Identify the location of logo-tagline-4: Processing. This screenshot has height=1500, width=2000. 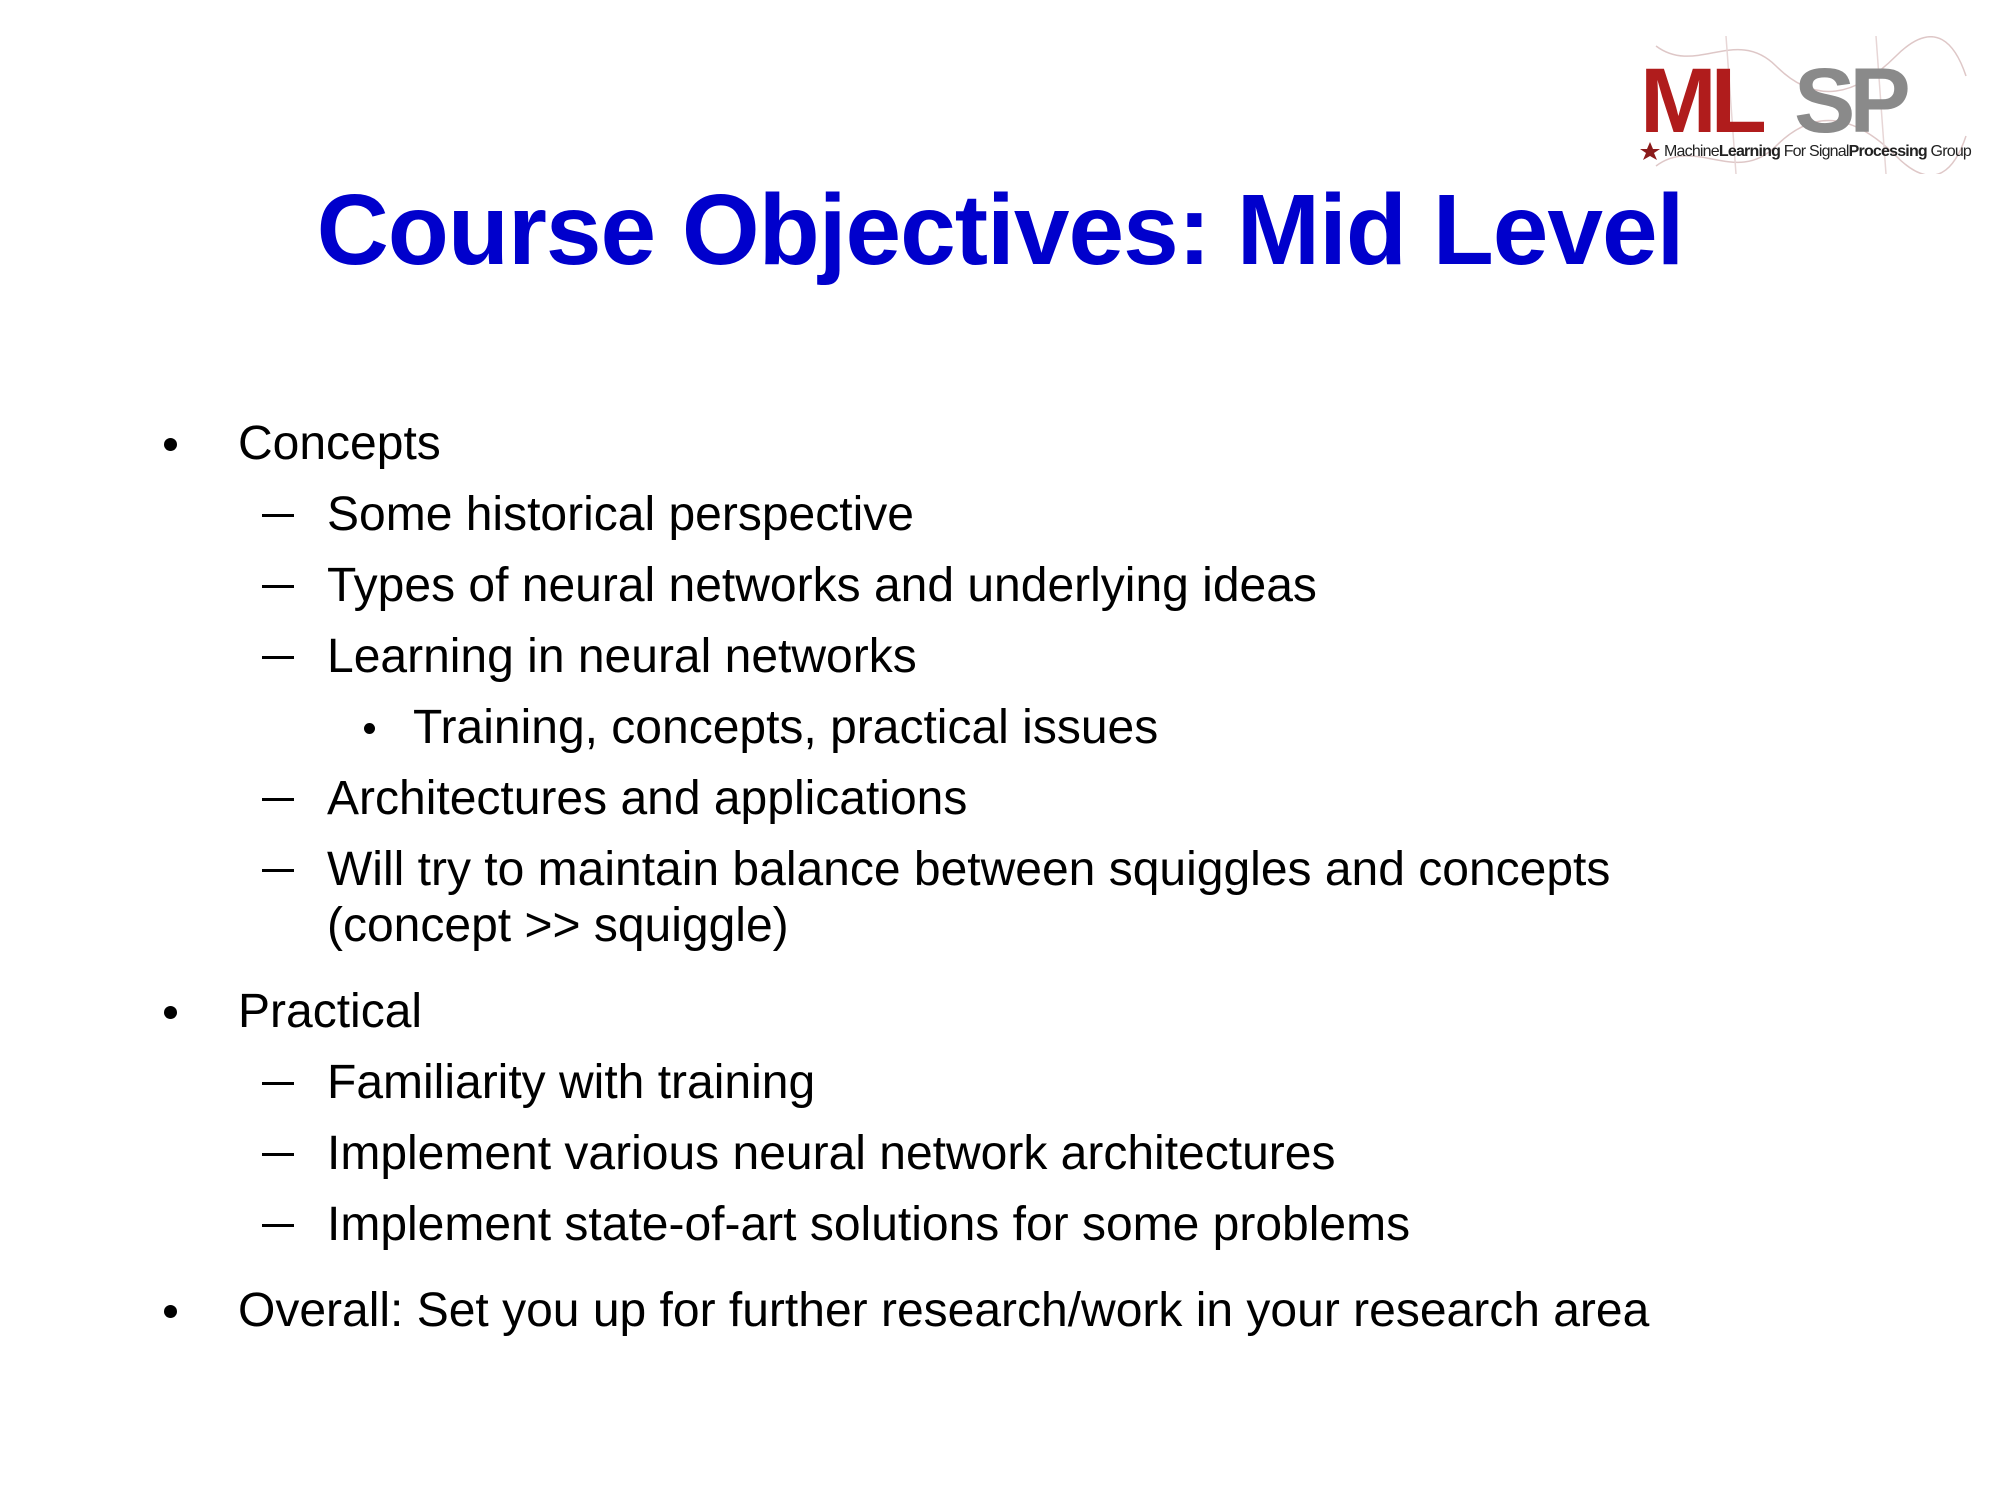
(1888, 151).